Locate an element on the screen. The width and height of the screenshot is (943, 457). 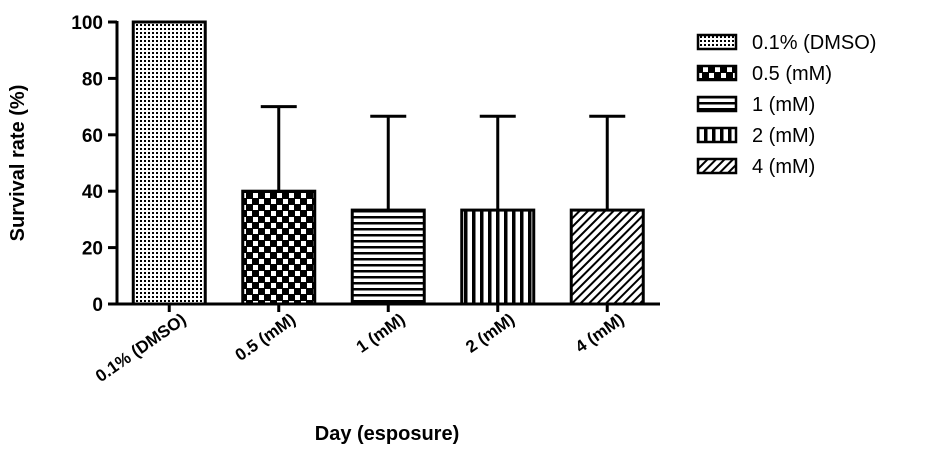
legend-label: 4 (mM) is located at coordinates (783, 167).